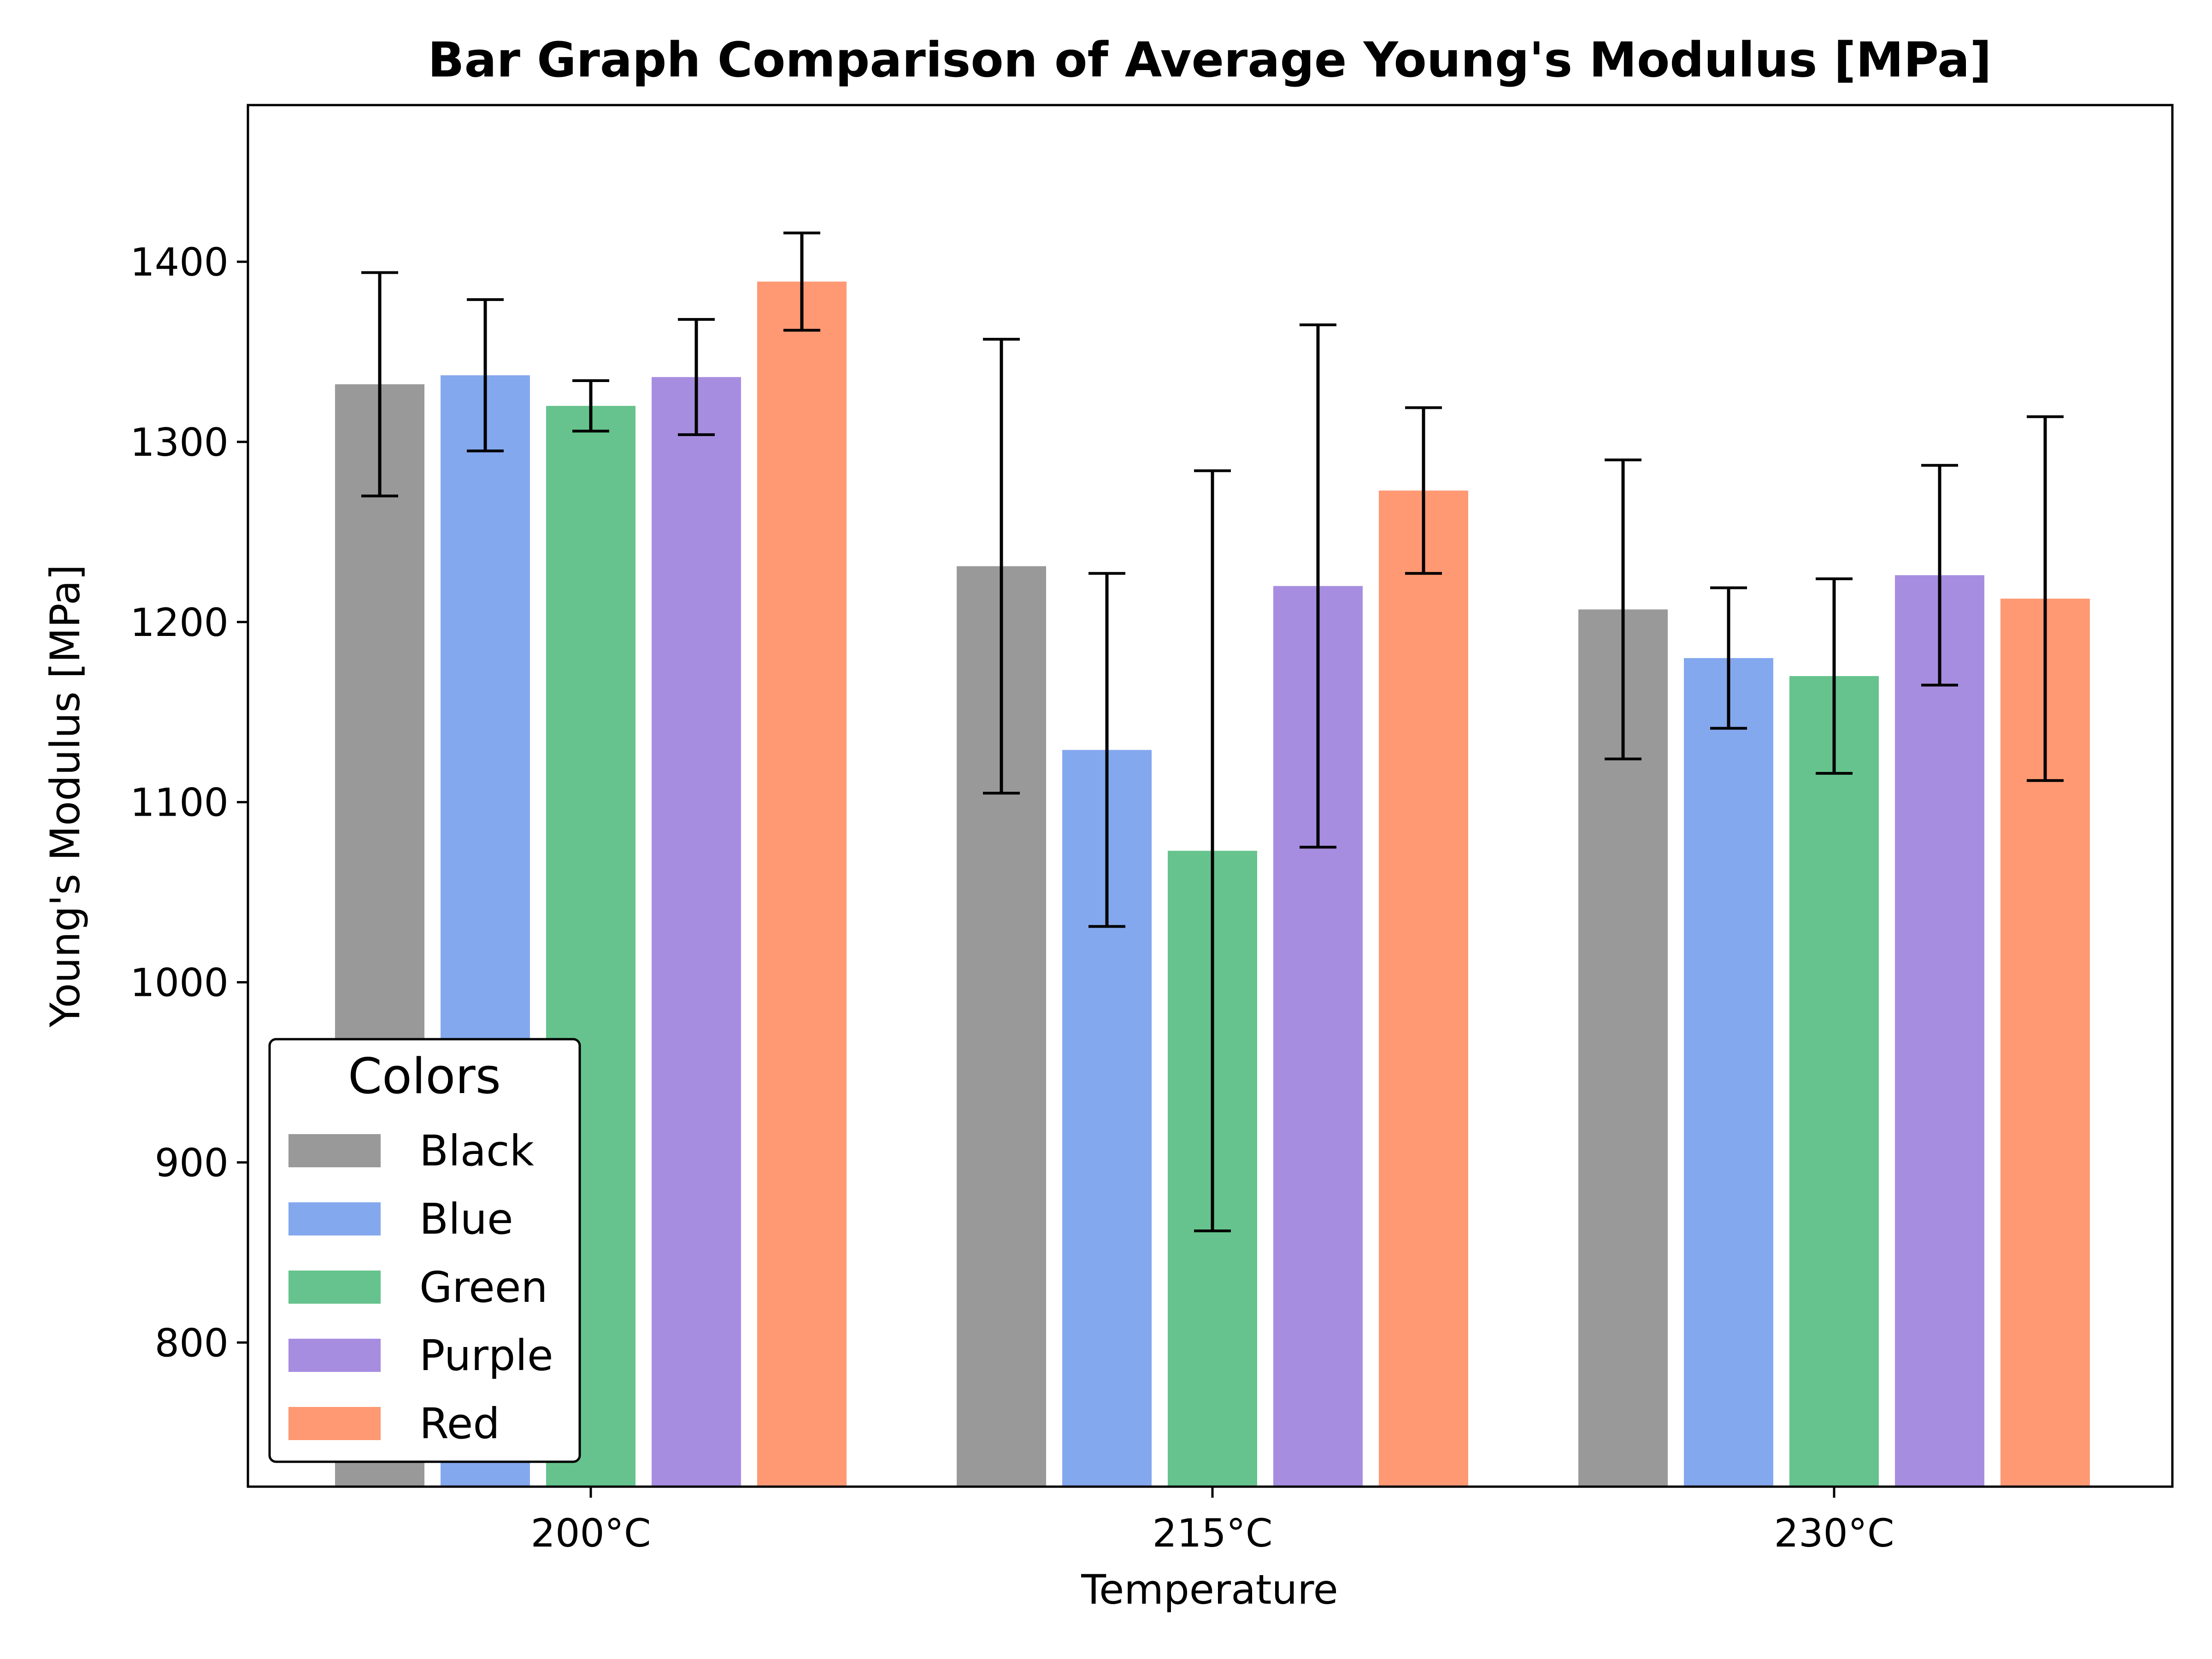 The image size is (2212, 1659). I want to click on x-axis-label: Temperature, so click(1209, 1589).